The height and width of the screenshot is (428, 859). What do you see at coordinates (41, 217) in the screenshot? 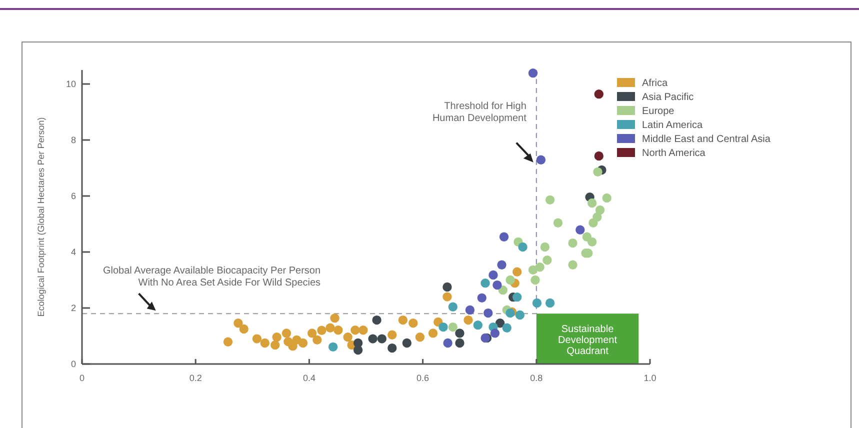
I see `y-axis-title: Ecological Footprint (Global Hectares Per Person)` at bounding box center [41, 217].